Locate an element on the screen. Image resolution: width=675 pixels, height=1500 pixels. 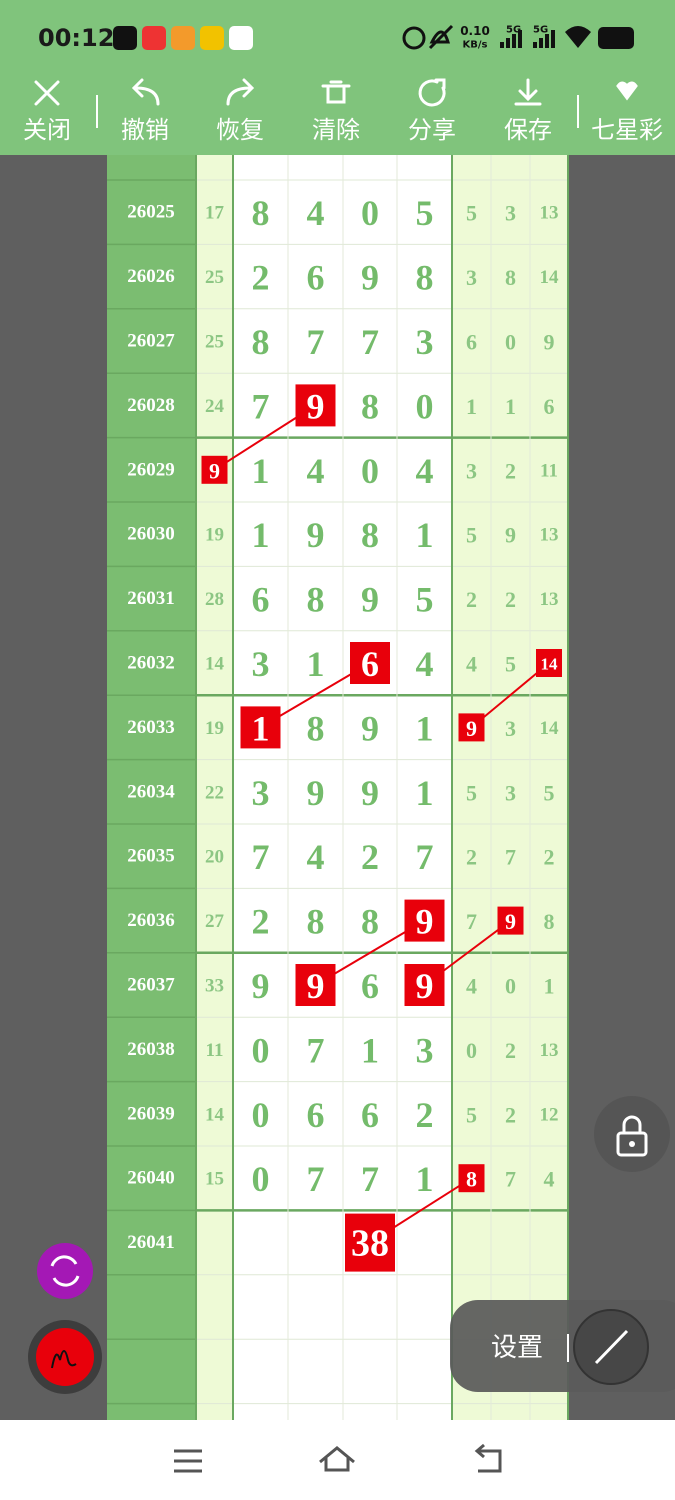
period: 26039 is located at coordinates (151, 1113).